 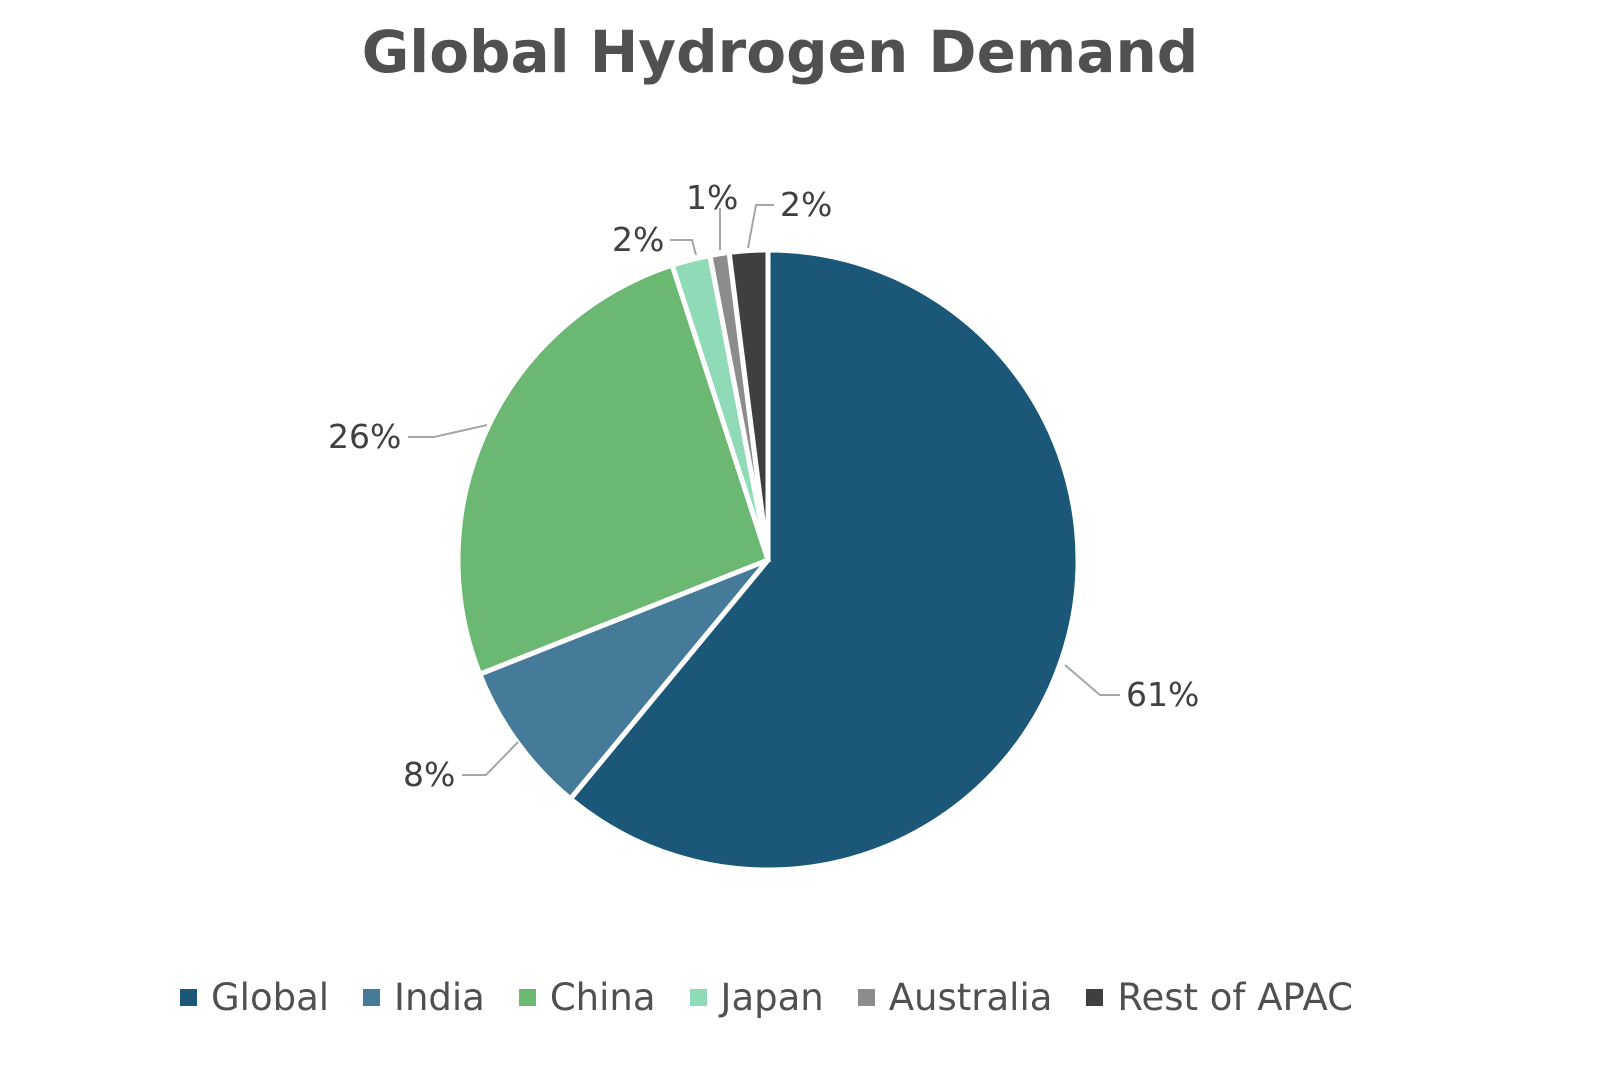 I want to click on legend-item: Japan, so click(x=756, y=997).